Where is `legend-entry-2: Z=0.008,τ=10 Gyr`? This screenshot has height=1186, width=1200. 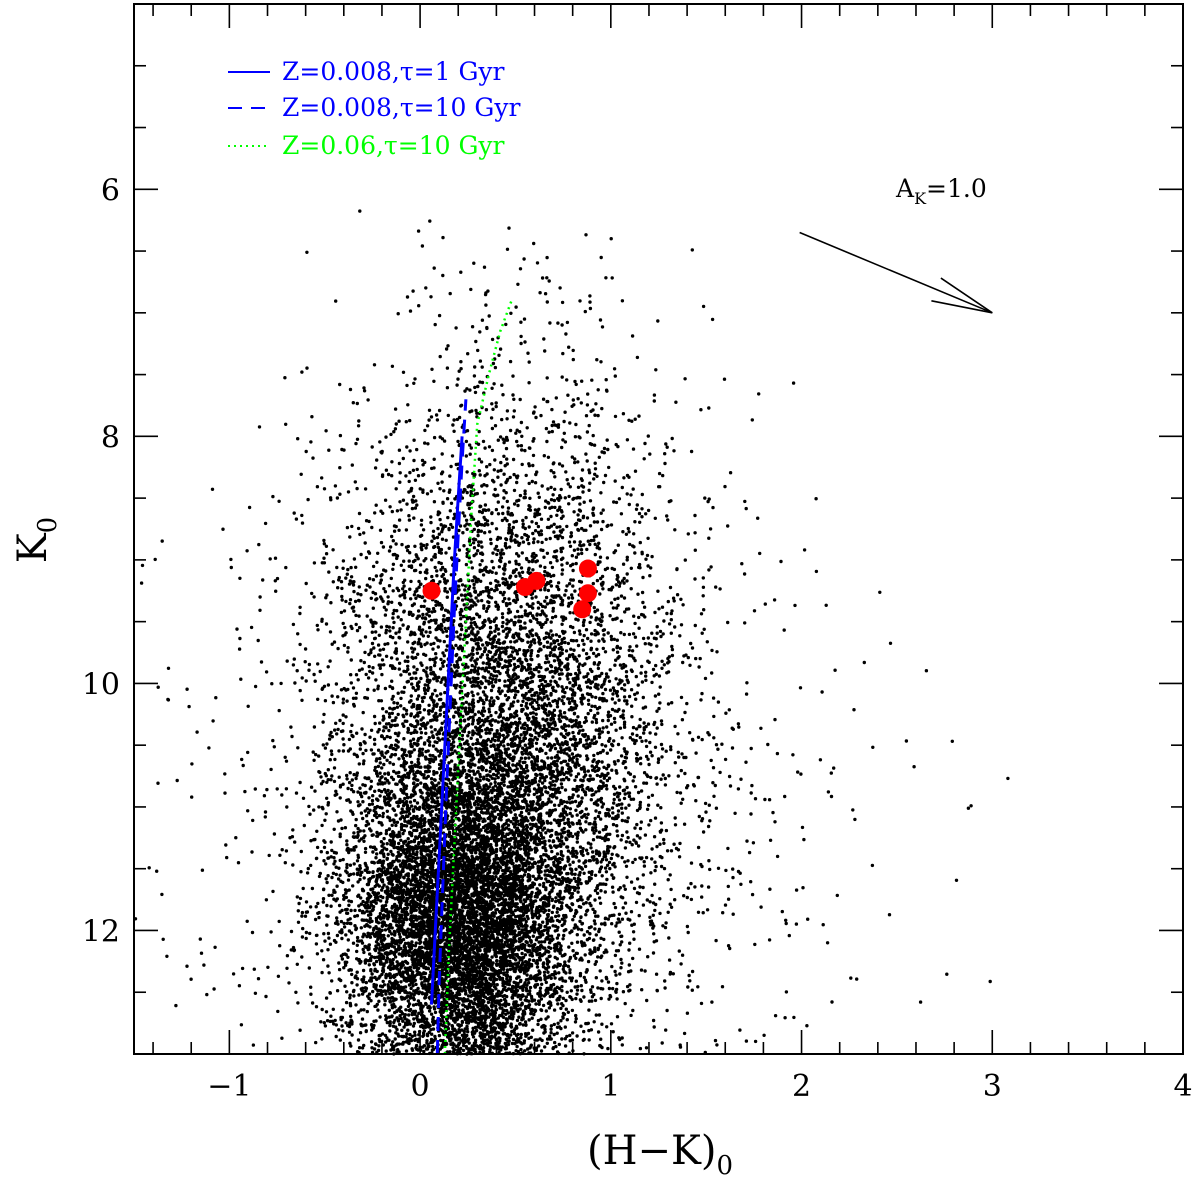 legend-entry-2: Z=0.008,τ=10 Gyr is located at coordinates (374, 107).